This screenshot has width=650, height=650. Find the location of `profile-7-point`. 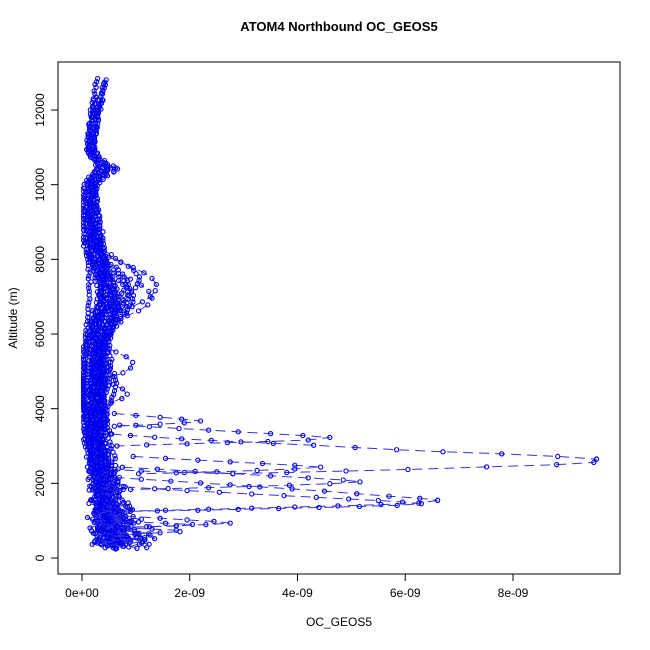

profile-7-point is located at coordinates (132, 298).